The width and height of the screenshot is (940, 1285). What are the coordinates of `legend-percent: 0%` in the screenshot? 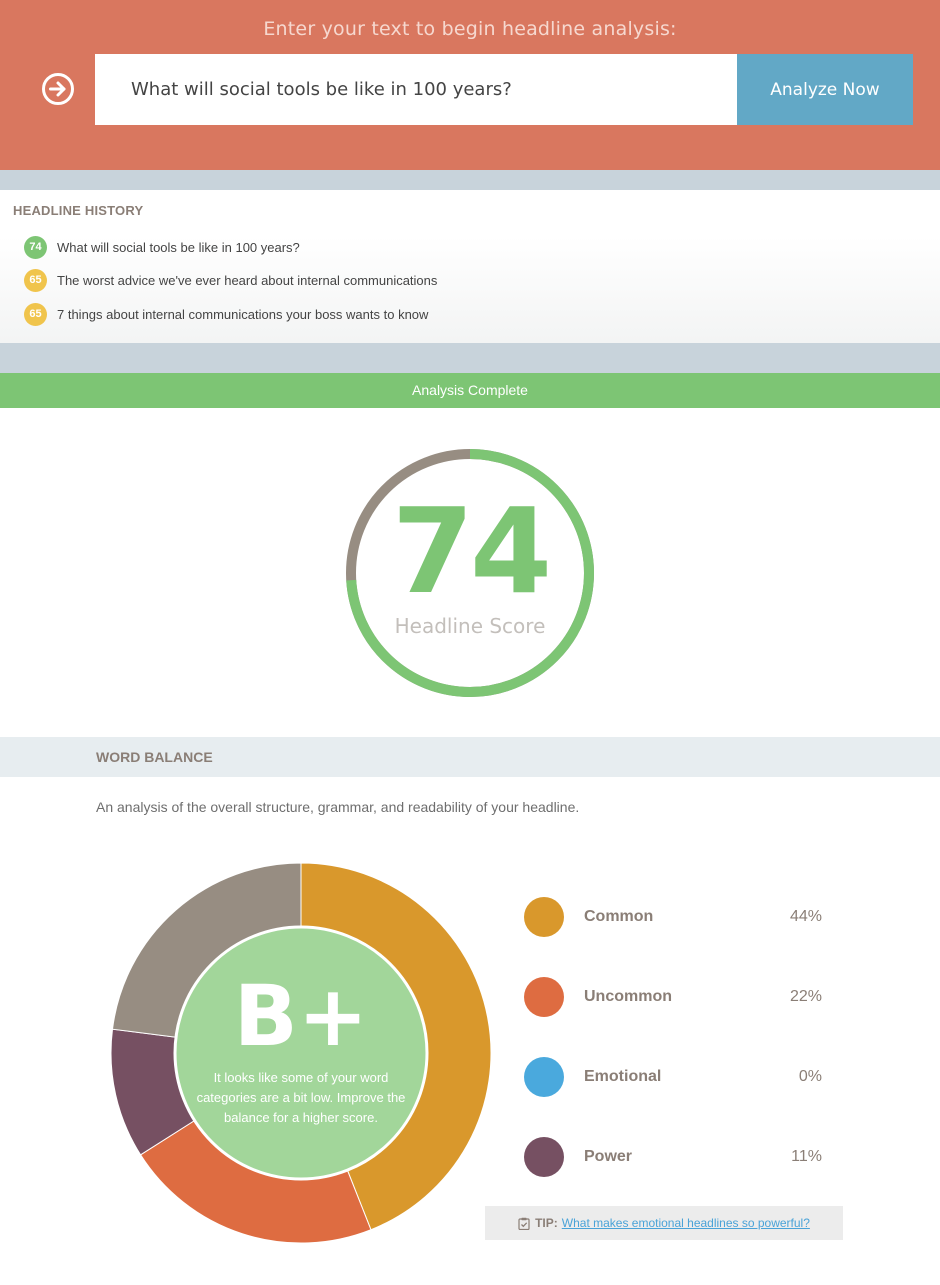 It's located at (810, 1076).